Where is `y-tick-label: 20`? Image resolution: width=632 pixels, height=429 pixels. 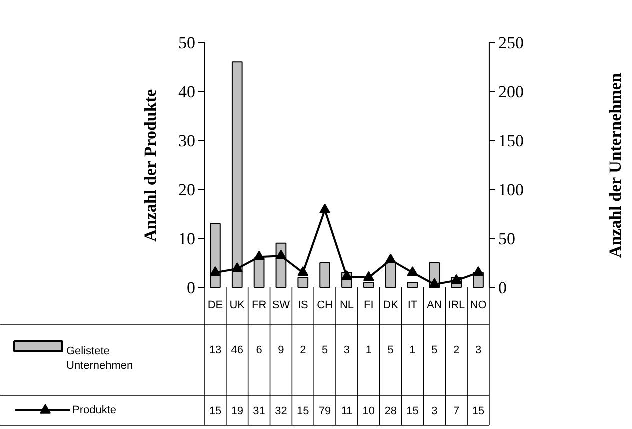
y-tick-label: 20 is located at coordinates (187, 190).